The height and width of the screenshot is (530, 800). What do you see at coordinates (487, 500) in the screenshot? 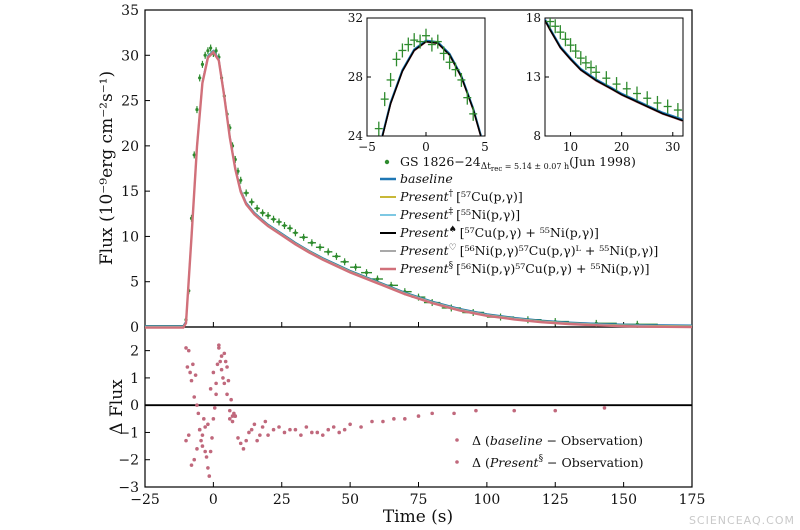
I see `x-tick-label: 100` at bounding box center [487, 500].